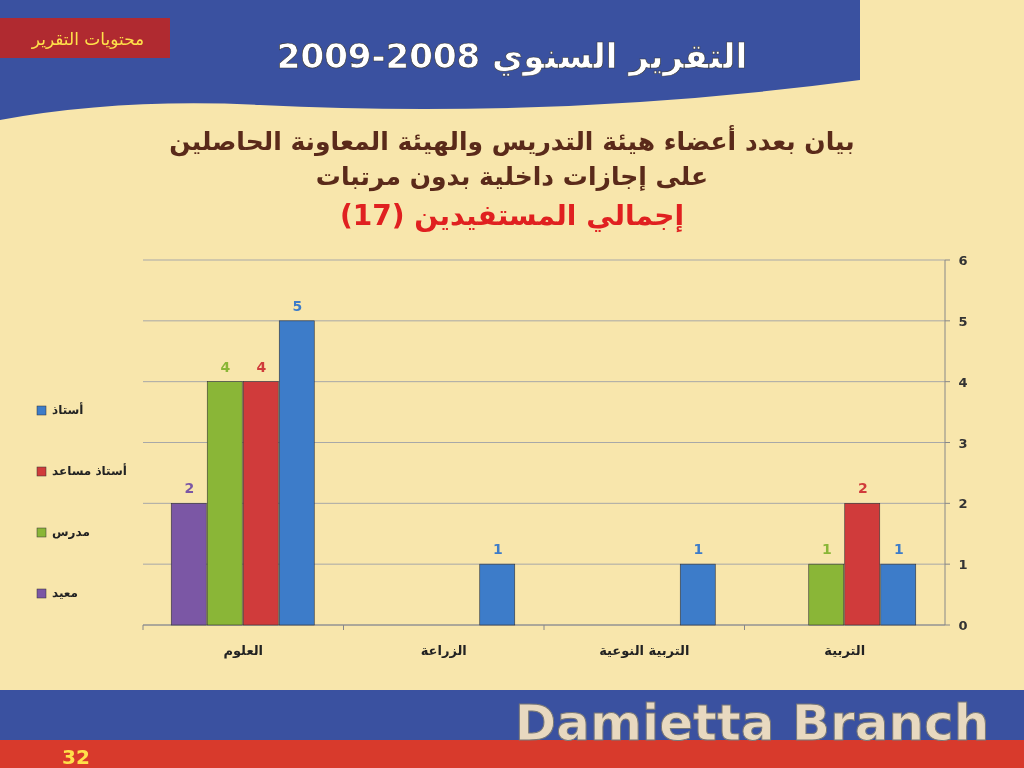 The height and width of the screenshot is (768, 1024). Describe the element at coordinates (512, 216) in the screenshot. I see `text: إجمالي المستفيدين (17)` at that location.